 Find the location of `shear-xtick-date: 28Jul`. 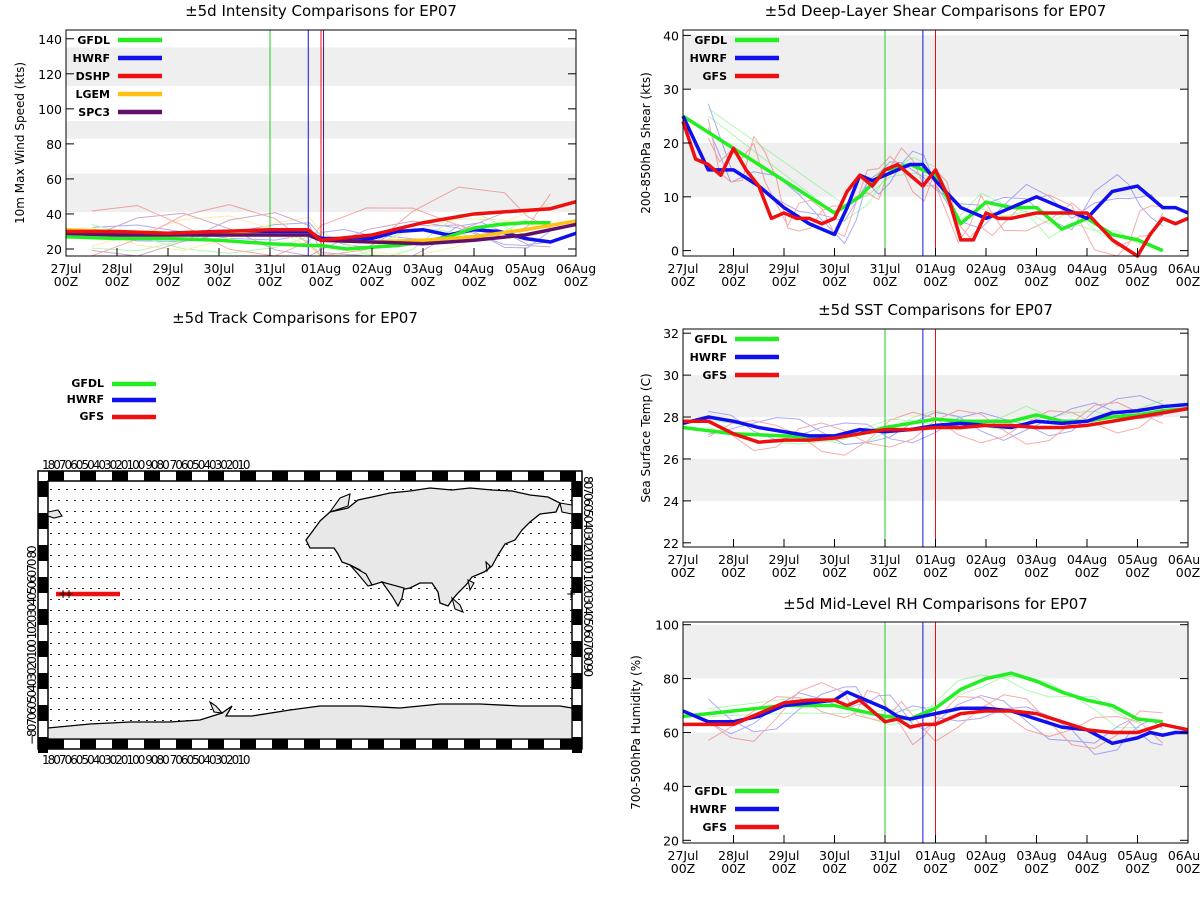

shear-xtick-date: 28Jul is located at coordinates (733, 268).